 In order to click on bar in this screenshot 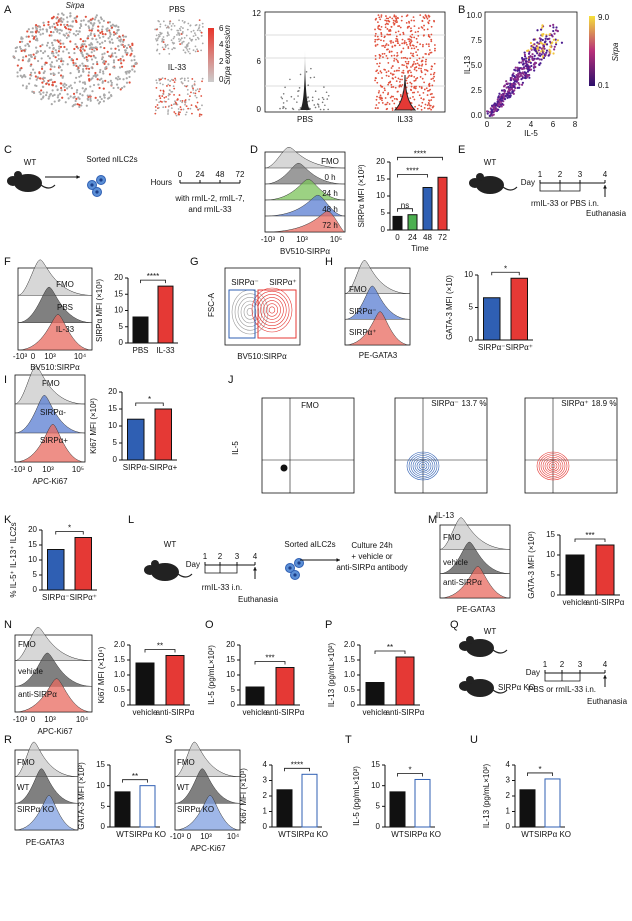, I will do `click(83, 564)`.